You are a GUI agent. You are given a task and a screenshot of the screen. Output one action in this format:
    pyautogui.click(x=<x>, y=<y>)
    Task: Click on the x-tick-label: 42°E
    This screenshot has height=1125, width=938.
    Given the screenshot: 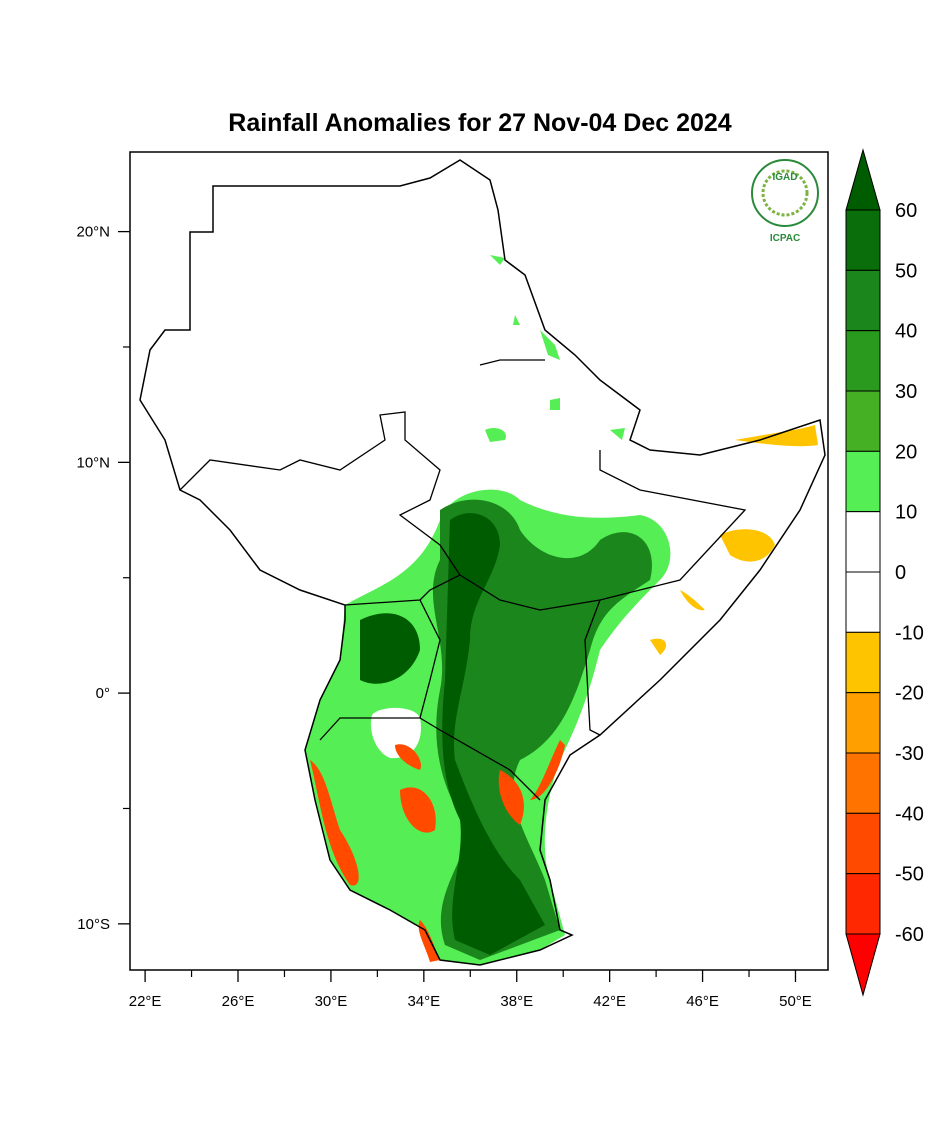 What is the action you would take?
    pyautogui.click(x=609, y=1001)
    